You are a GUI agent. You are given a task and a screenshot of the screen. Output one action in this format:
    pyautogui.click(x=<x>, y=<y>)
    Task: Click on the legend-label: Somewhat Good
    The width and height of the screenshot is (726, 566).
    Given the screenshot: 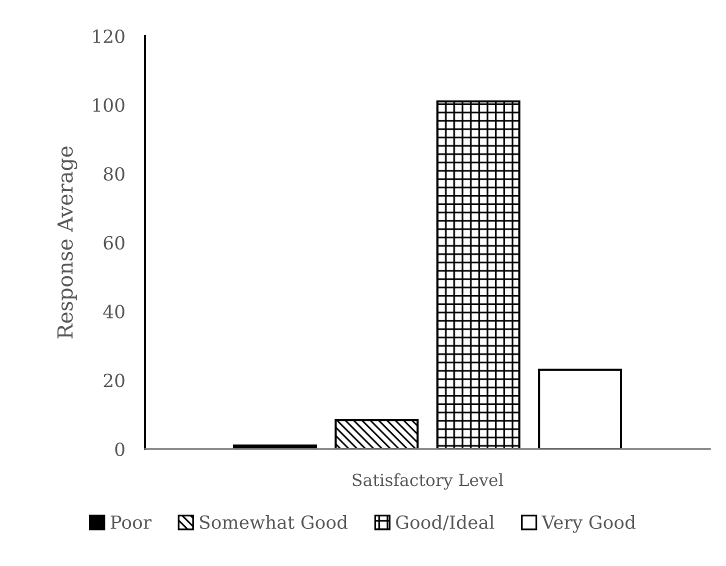 What is the action you would take?
    pyautogui.click(x=274, y=522)
    